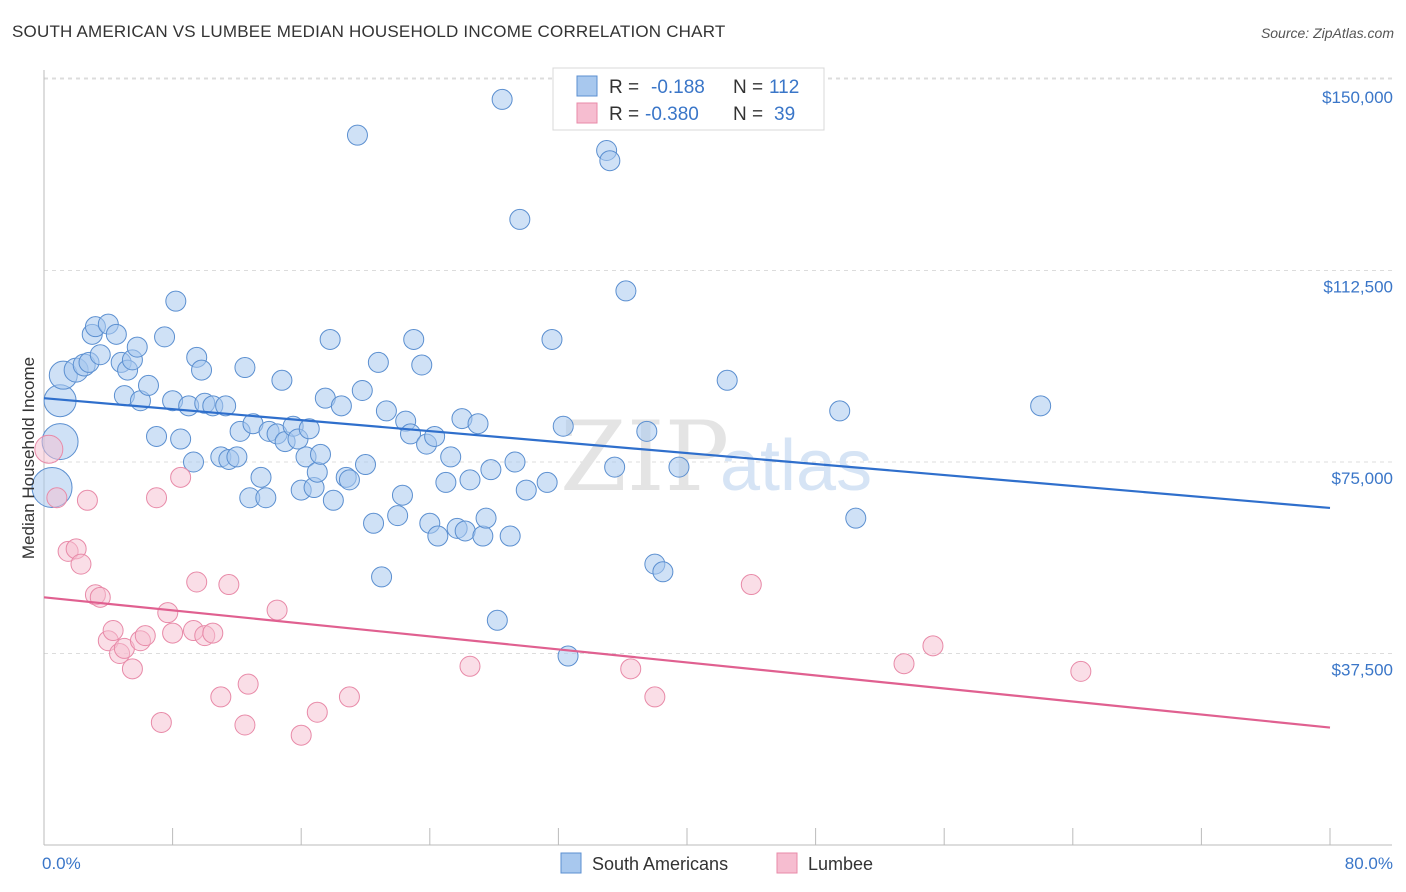 The width and height of the screenshot is (1406, 892). I want to click on legend-r-value: -0.188, so click(678, 87).